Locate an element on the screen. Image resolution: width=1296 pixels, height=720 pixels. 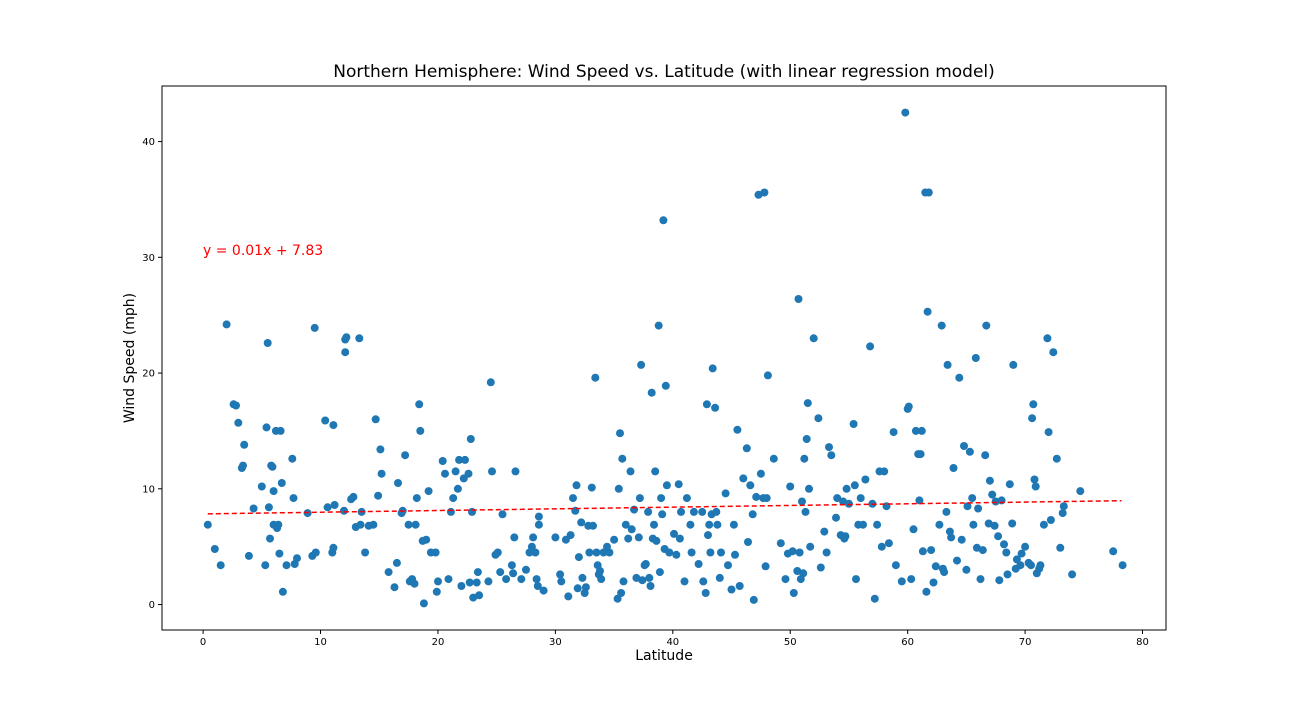
x-axis-label: Latitude is located at coordinates (664, 656).